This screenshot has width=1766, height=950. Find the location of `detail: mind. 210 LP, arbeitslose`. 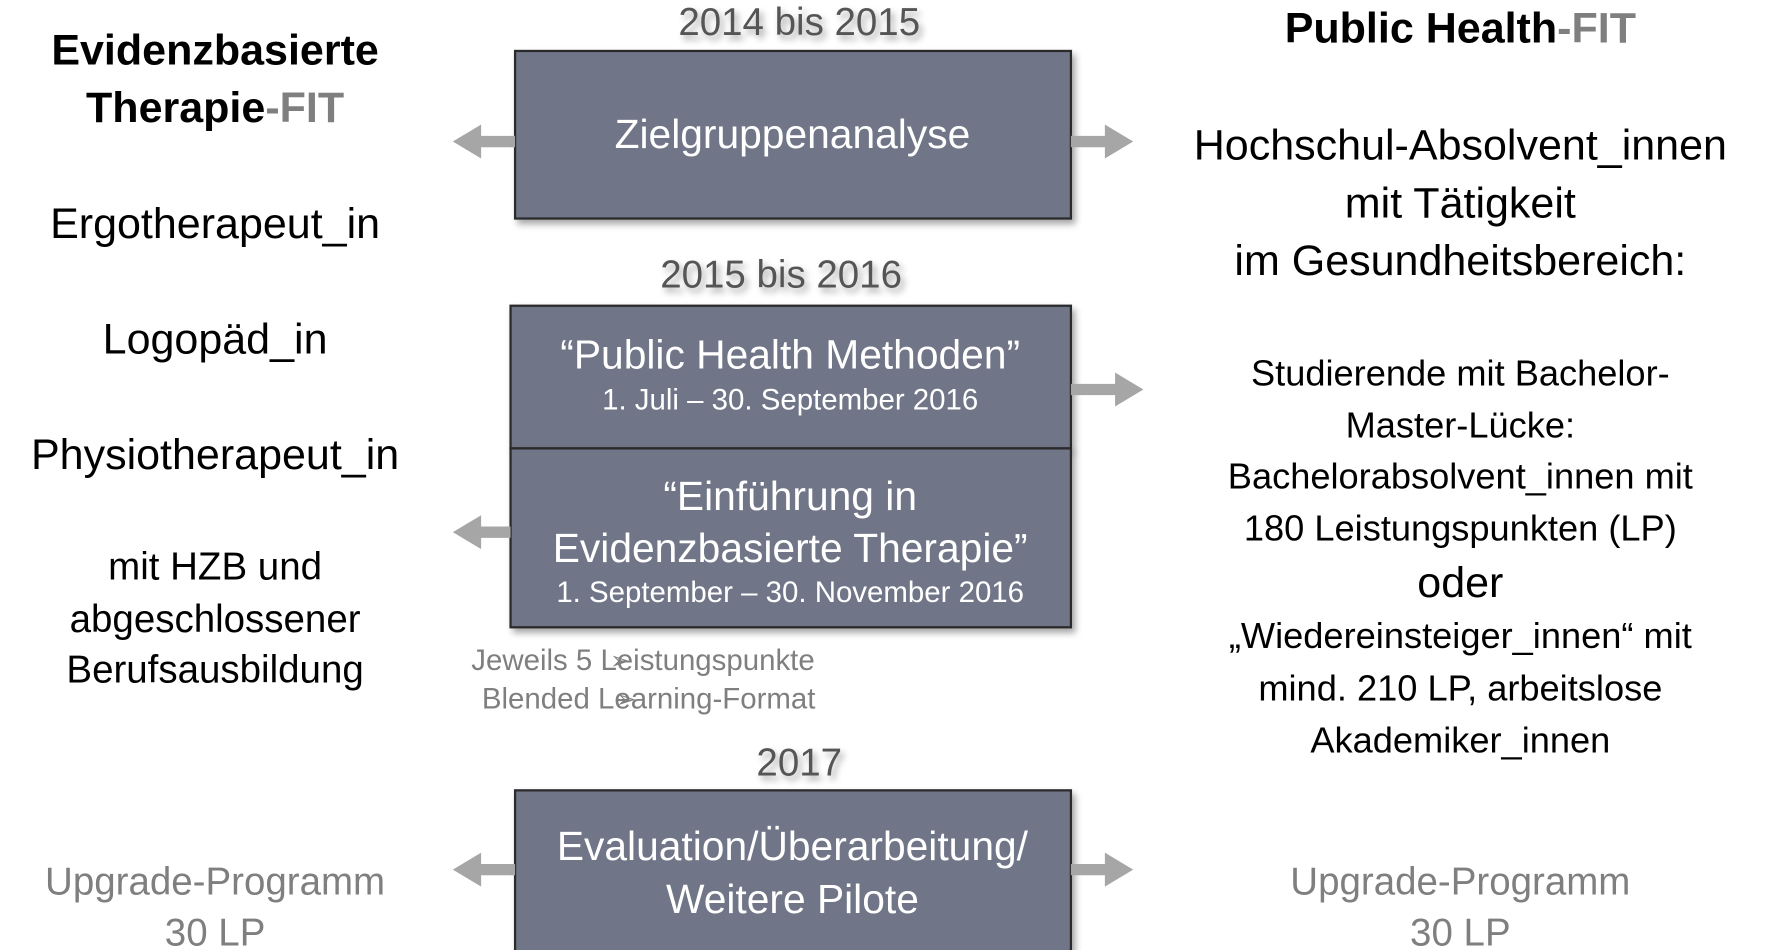

detail: mind. 210 LP, arbeitslose is located at coordinates (1460, 687).